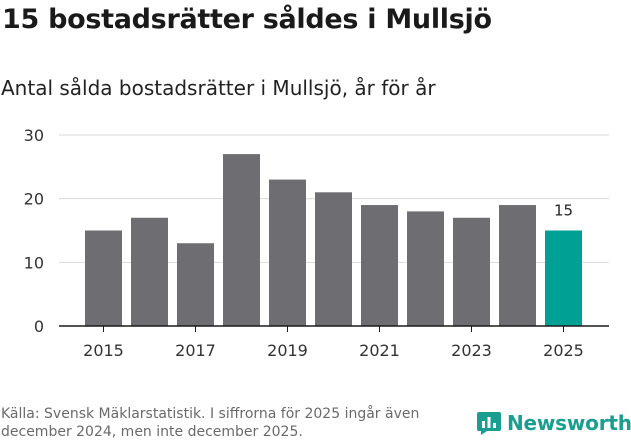 This screenshot has height=441, width=631. What do you see at coordinates (195, 350) in the screenshot?
I see `x-tick-label-2017: 2017` at bounding box center [195, 350].